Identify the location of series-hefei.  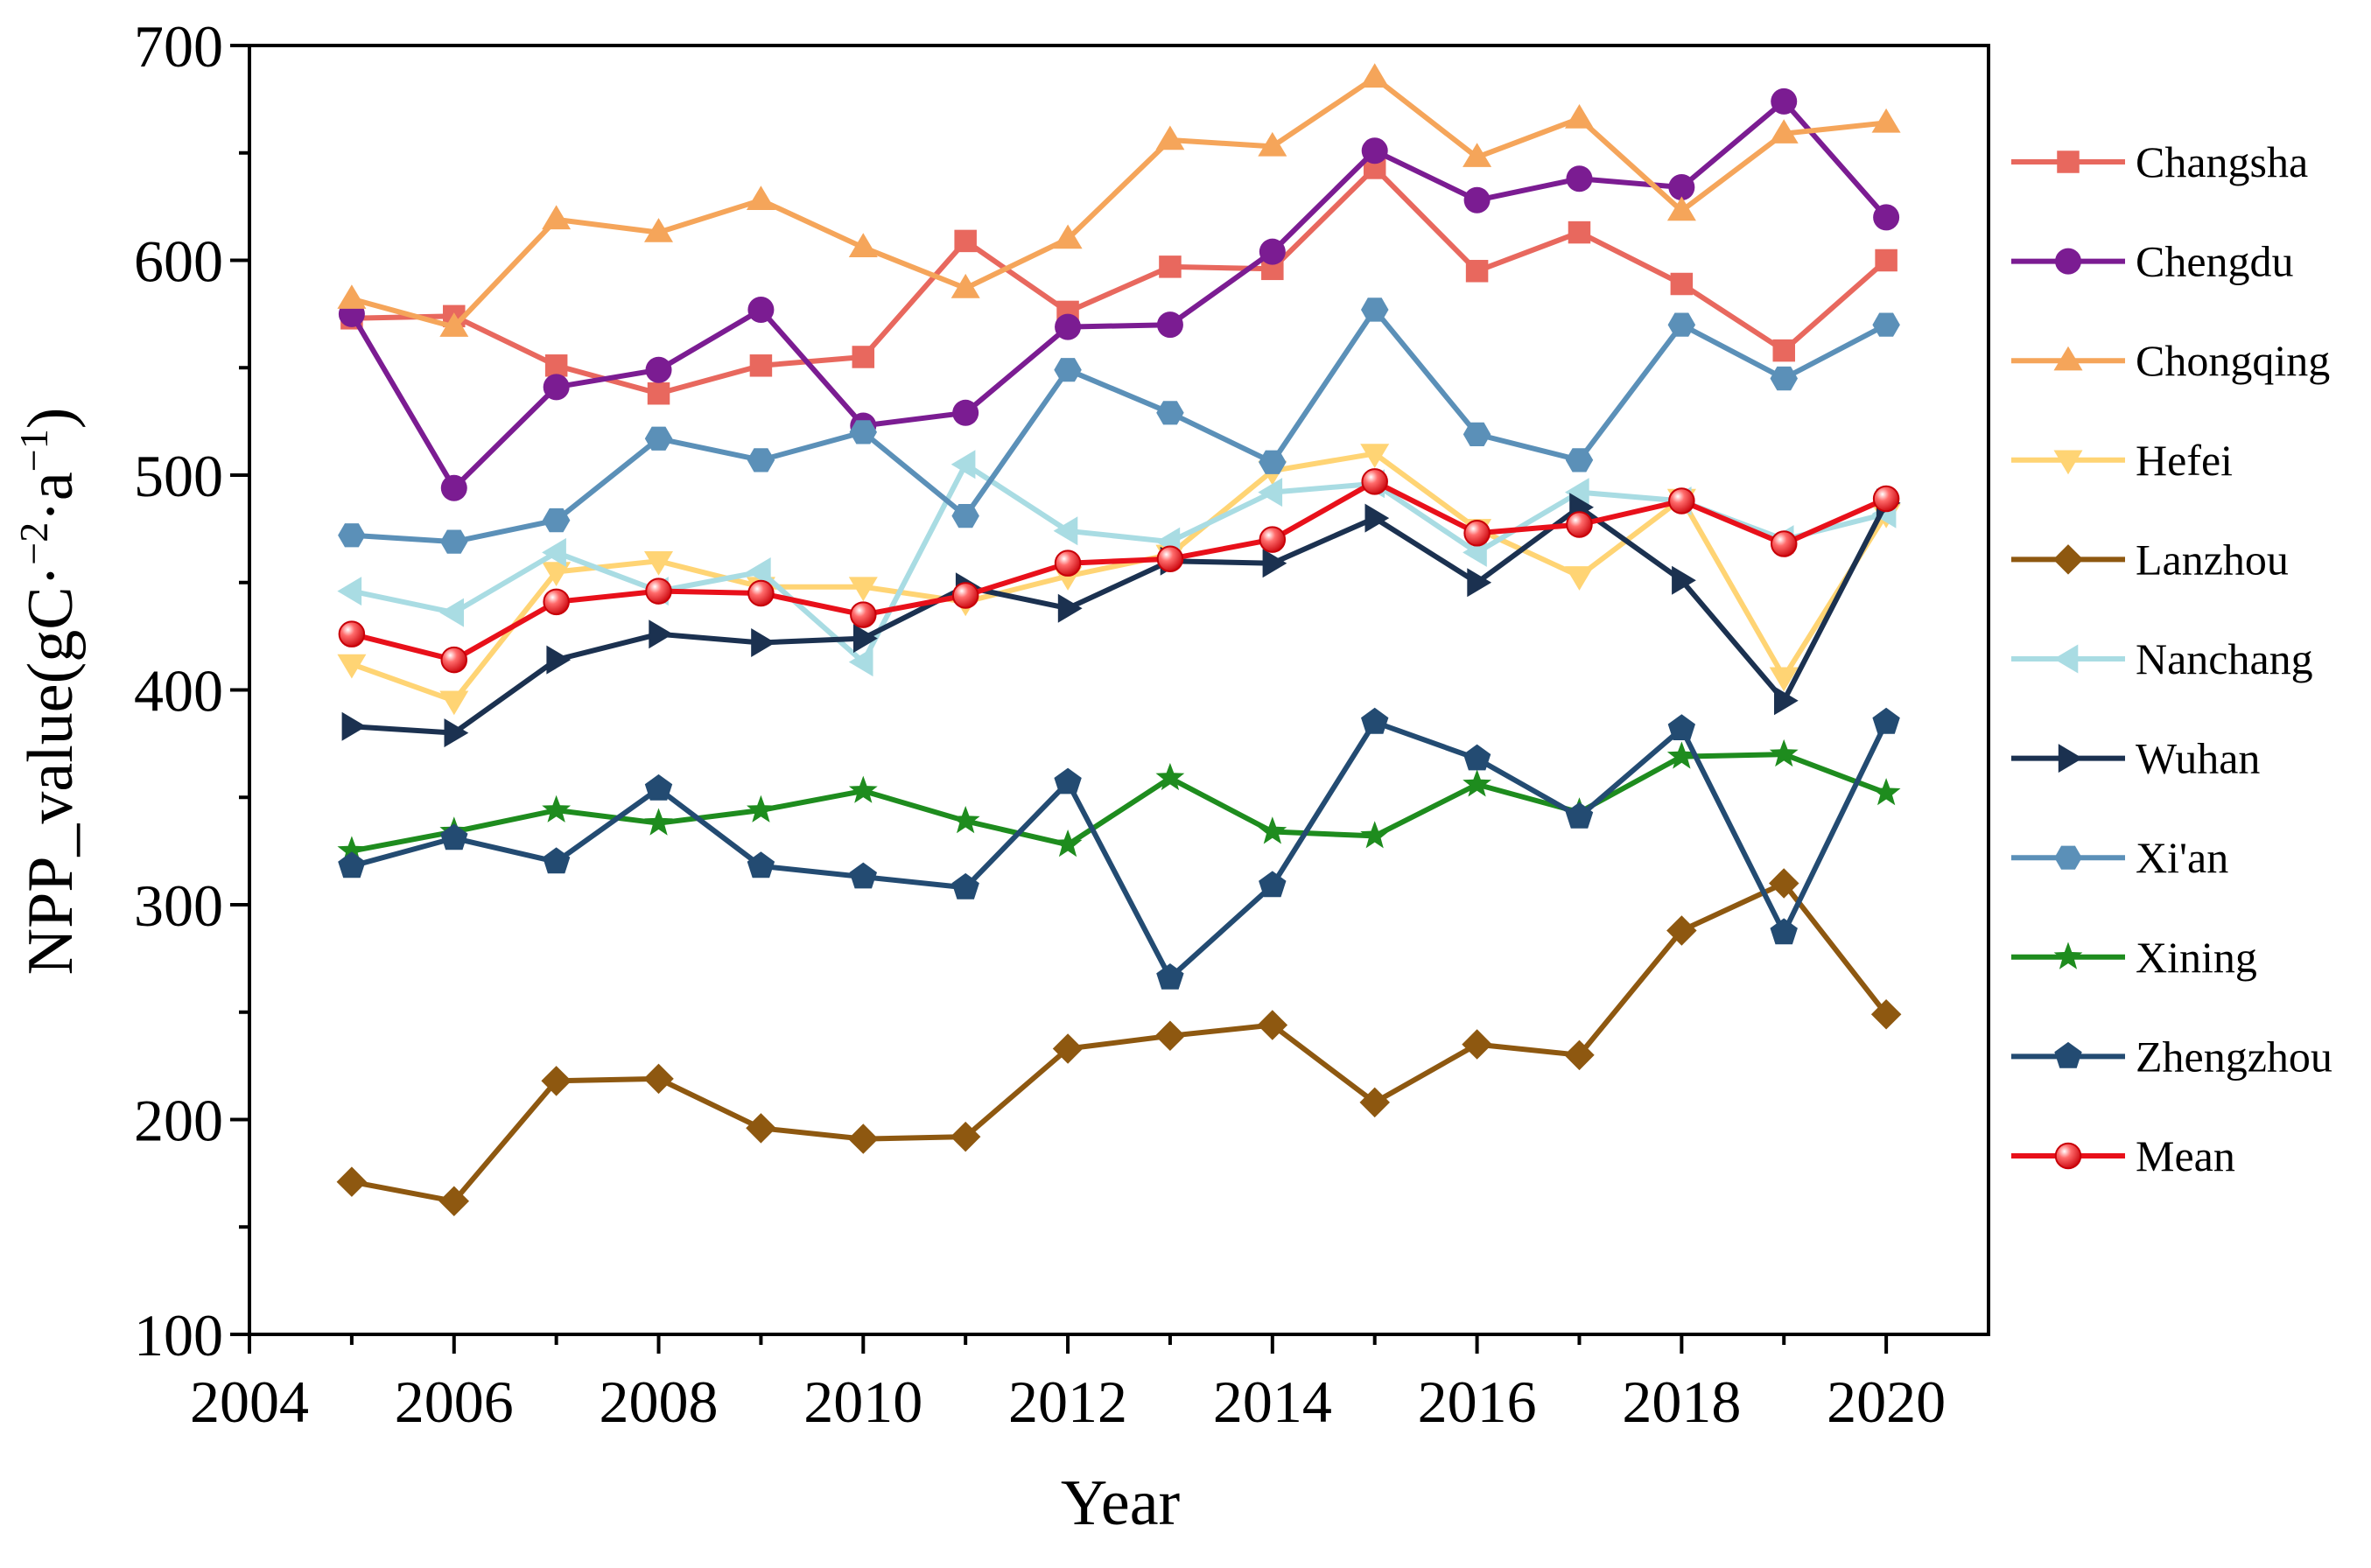
(1119, 580).